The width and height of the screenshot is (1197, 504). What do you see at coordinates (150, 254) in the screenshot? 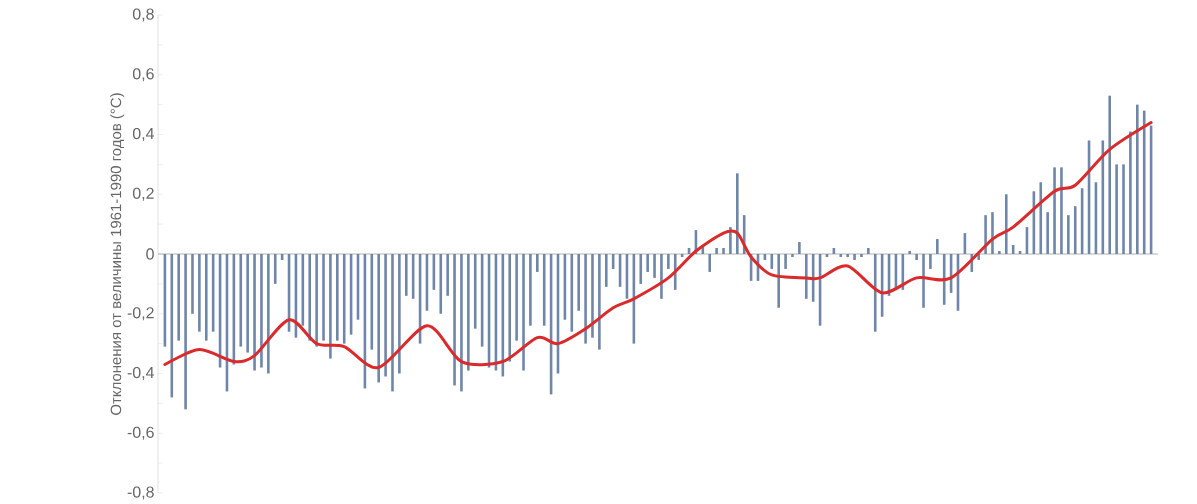
I see `y-tick-label: 0` at bounding box center [150, 254].